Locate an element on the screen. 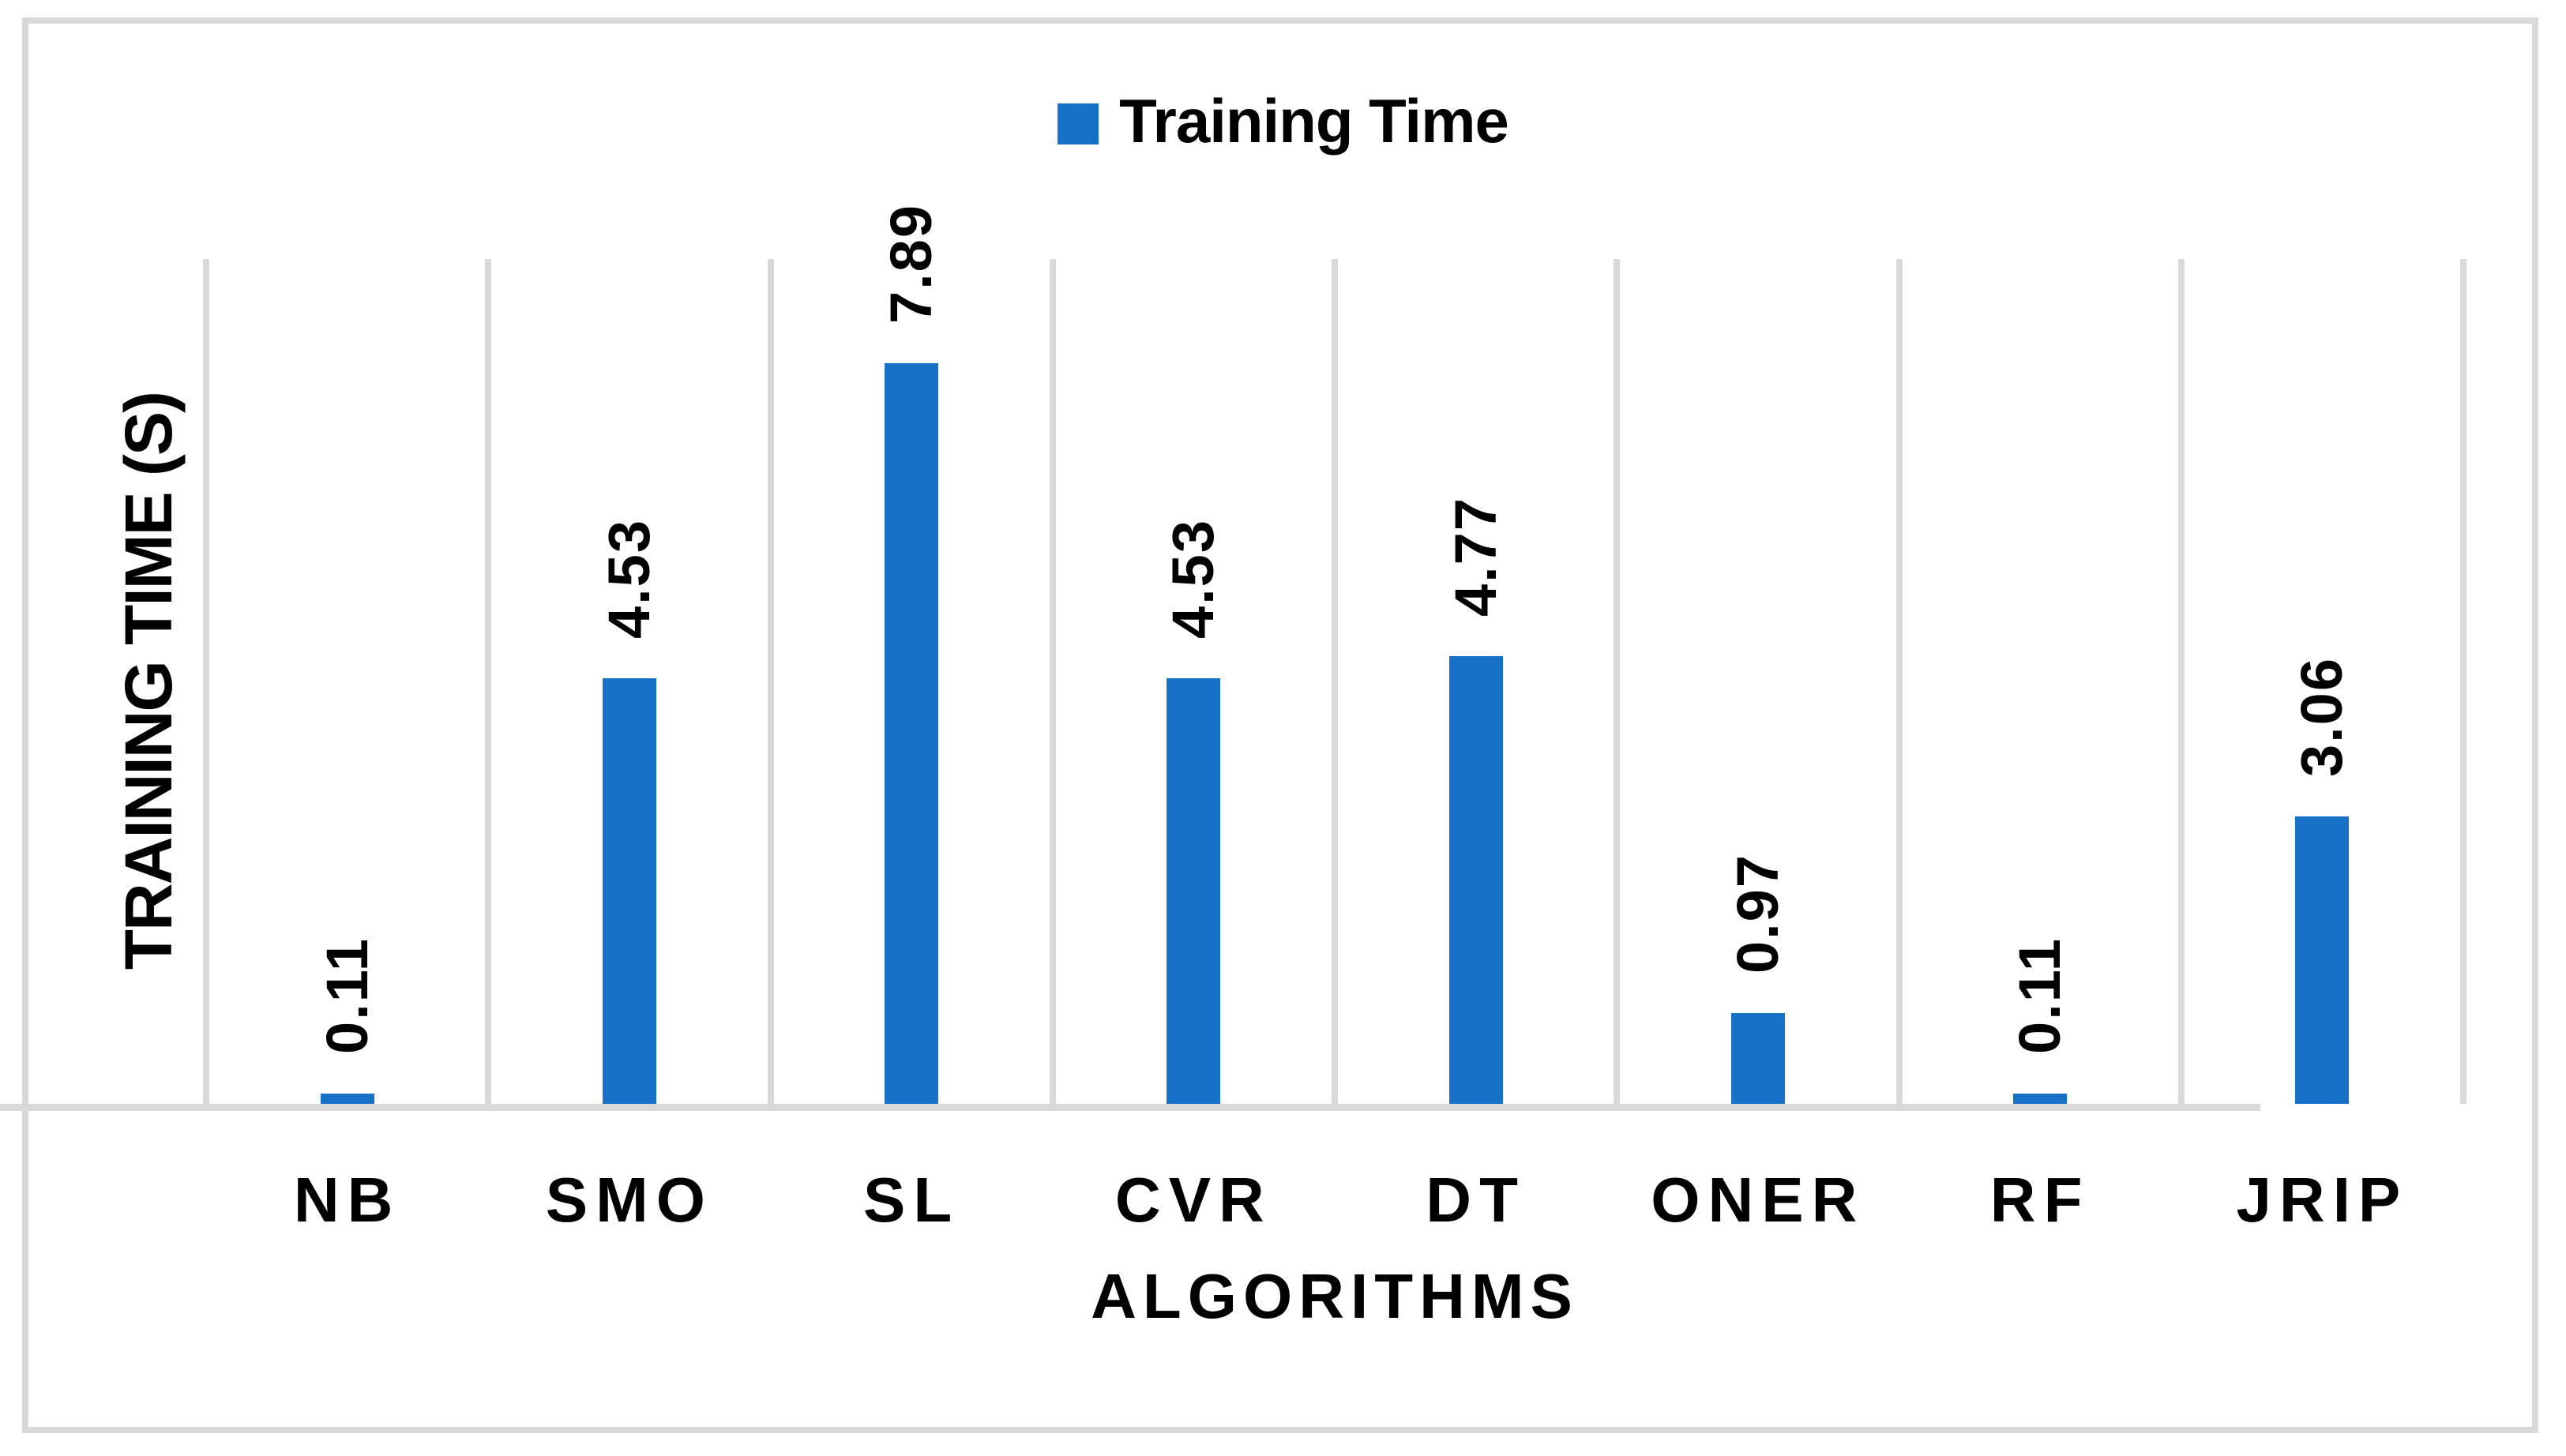 The width and height of the screenshot is (2566, 1456). legend: Training Time is located at coordinates (1283, 121).